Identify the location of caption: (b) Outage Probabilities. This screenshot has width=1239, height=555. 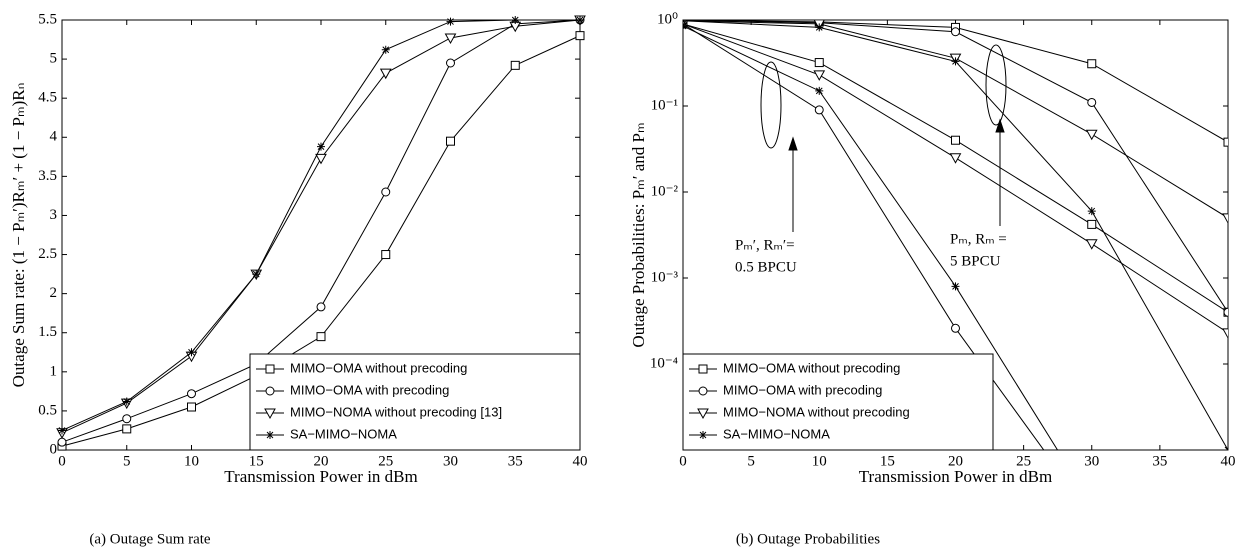
(808, 539).